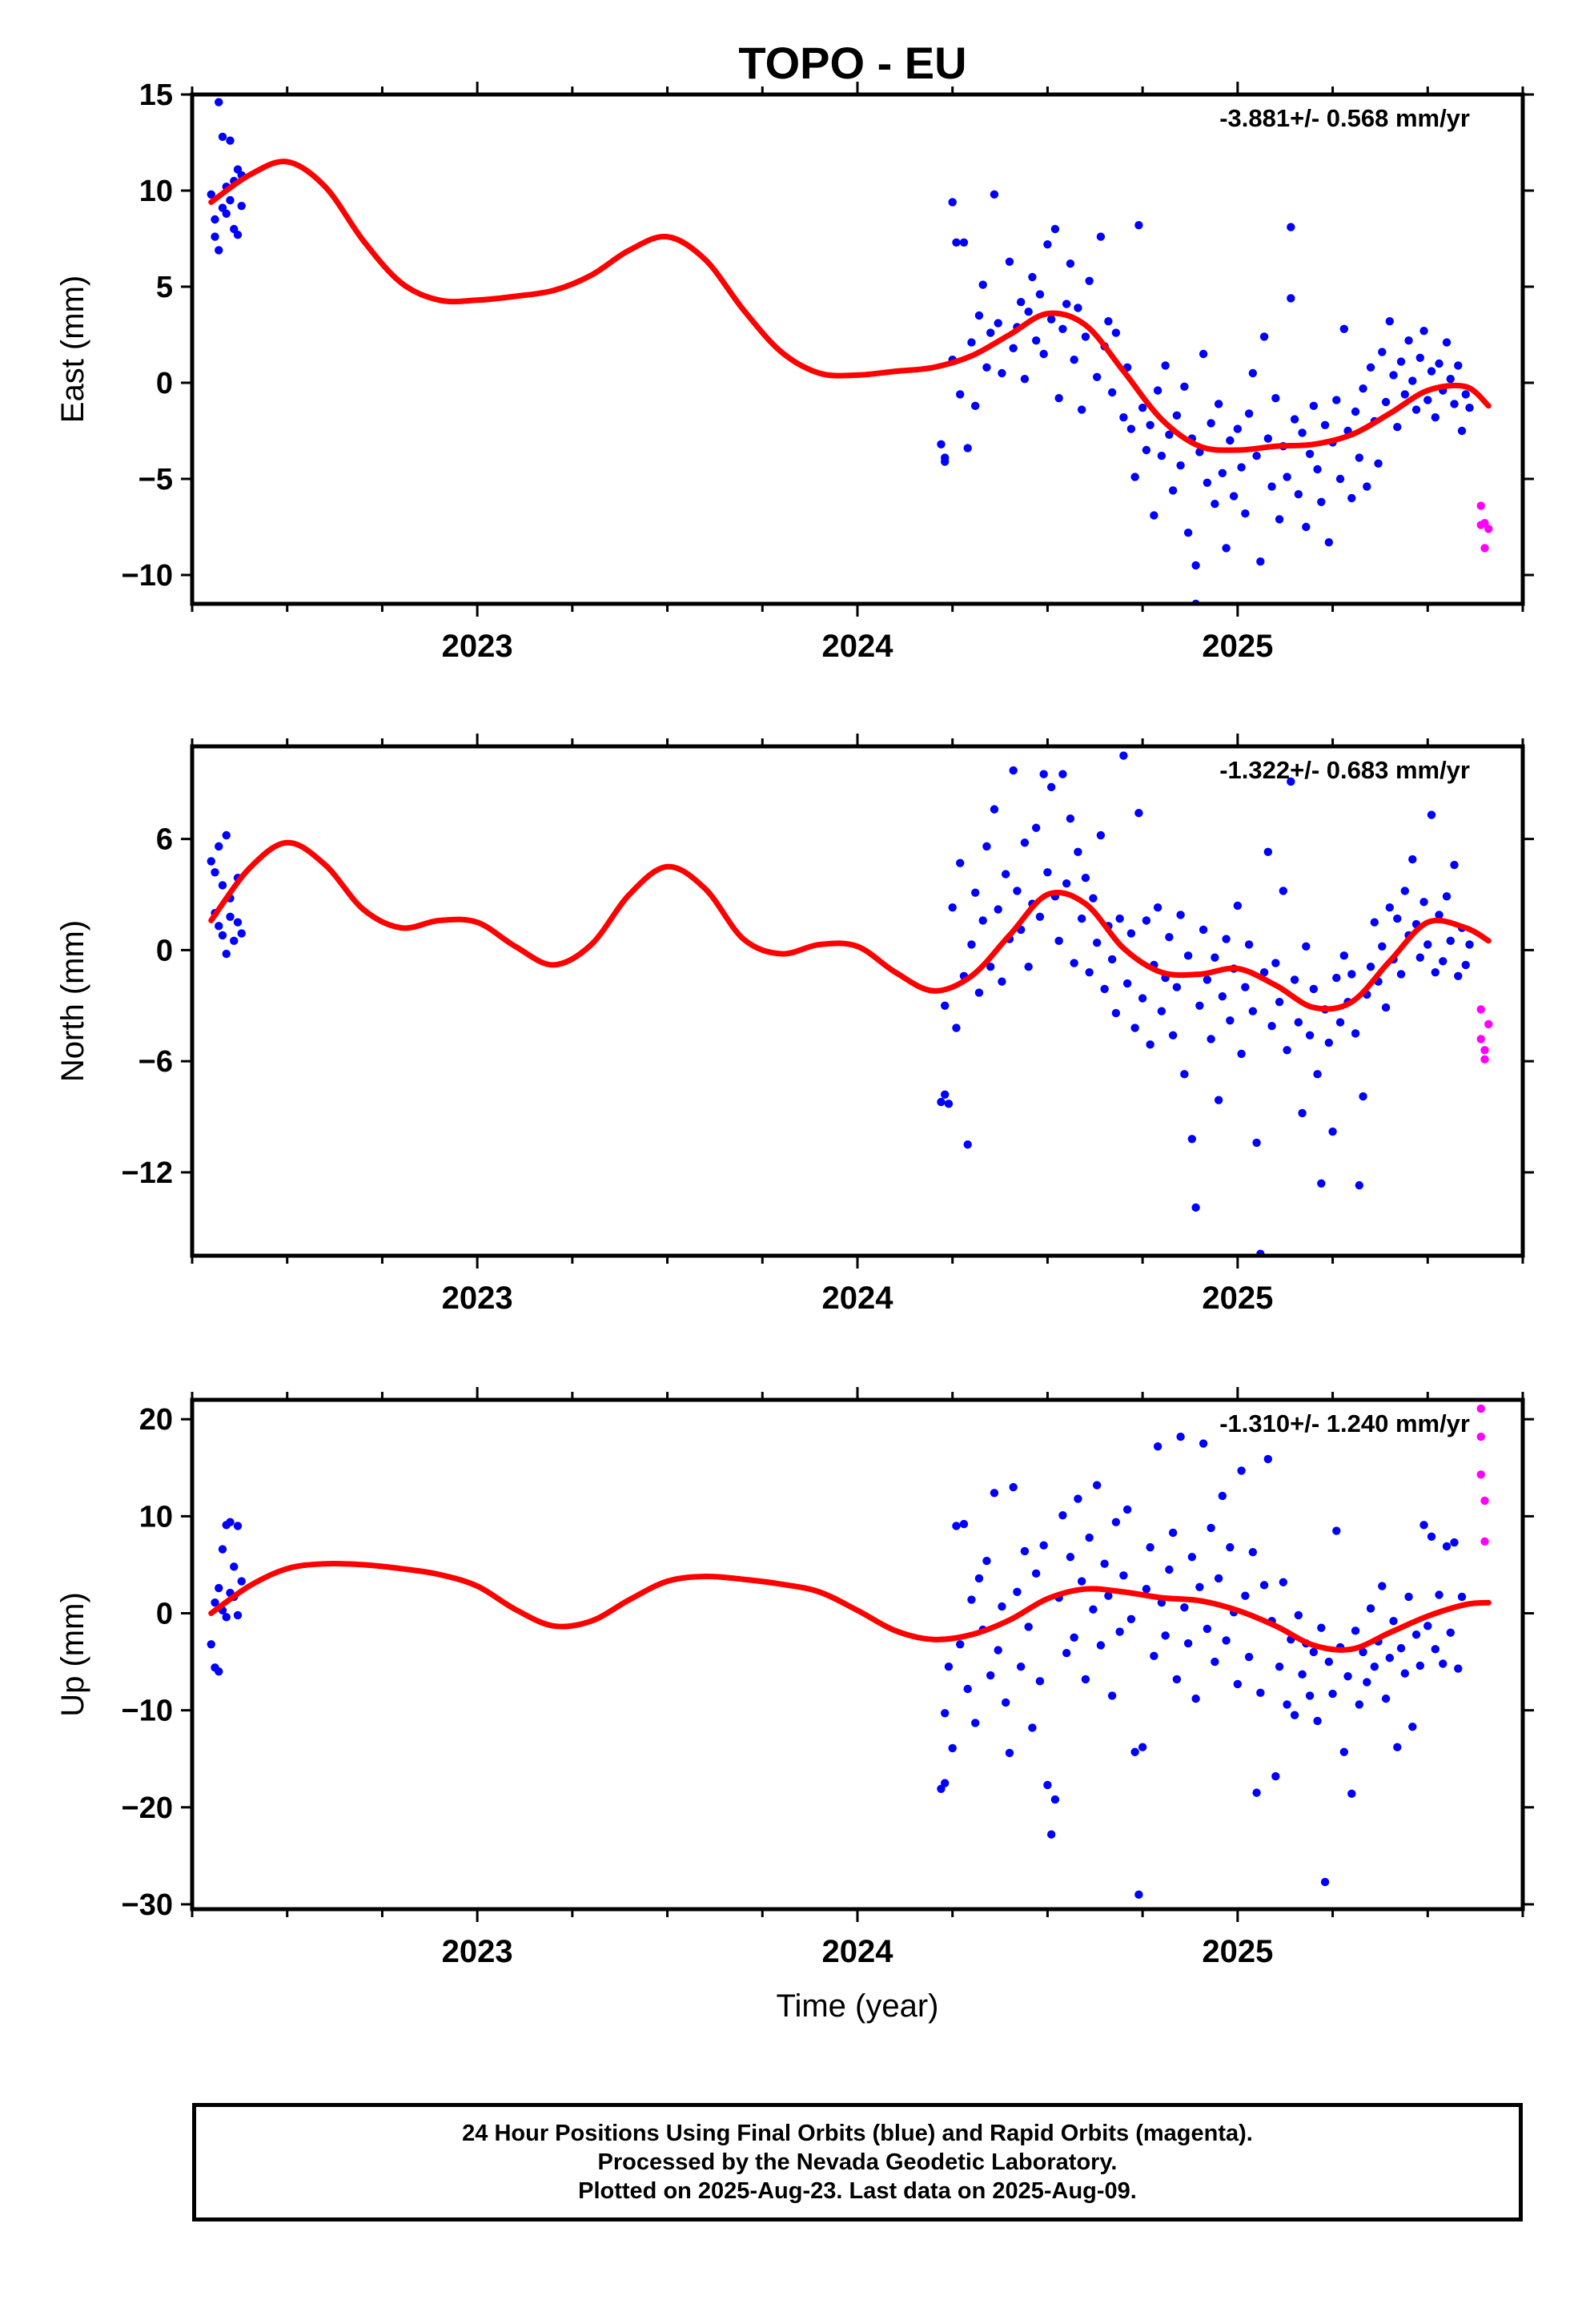  What do you see at coordinates (164, 1614) in the screenshot?
I see `y-tick-label: 0` at bounding box center [164, 1614].